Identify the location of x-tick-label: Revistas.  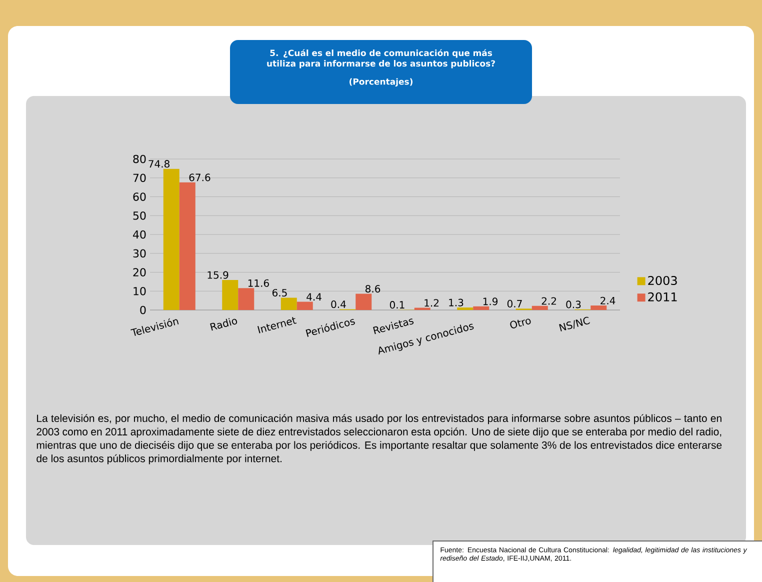
(393, 326).